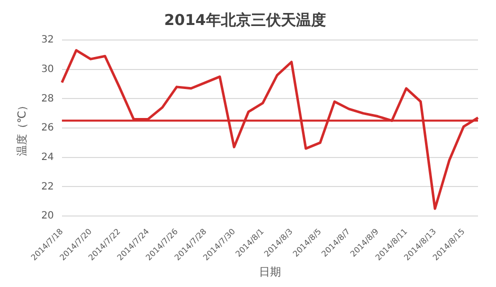  What do you see at coordinates (21, 128) in the screenshot?
I see `y-axis-title: 温度（℃）` at bounding box center [21, 128].